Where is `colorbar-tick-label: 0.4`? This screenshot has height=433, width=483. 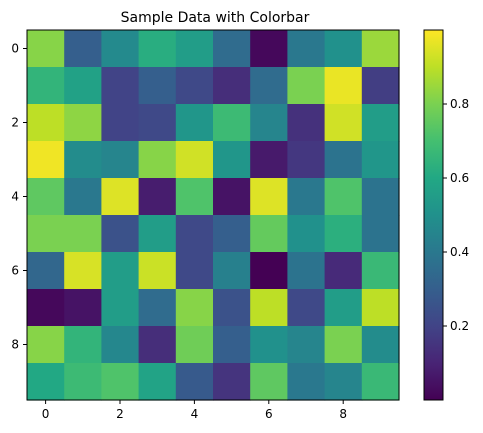
colorbar-tick-label: 0.4 is located at coordinates (459, 252).